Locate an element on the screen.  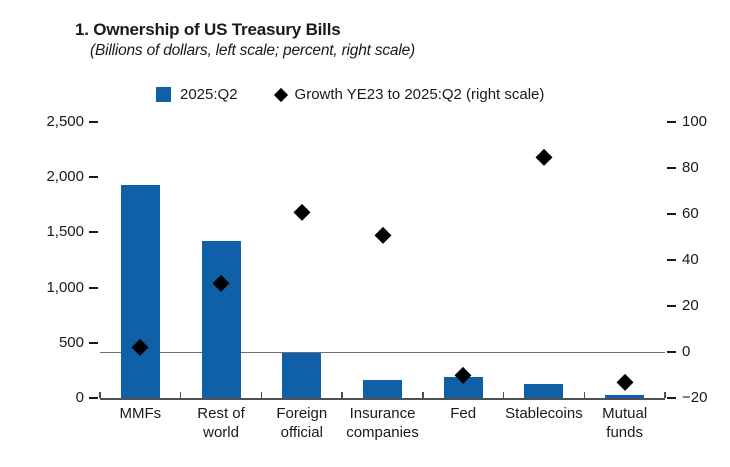
x-category-label: MMFs is located at coordinates (140, 413).